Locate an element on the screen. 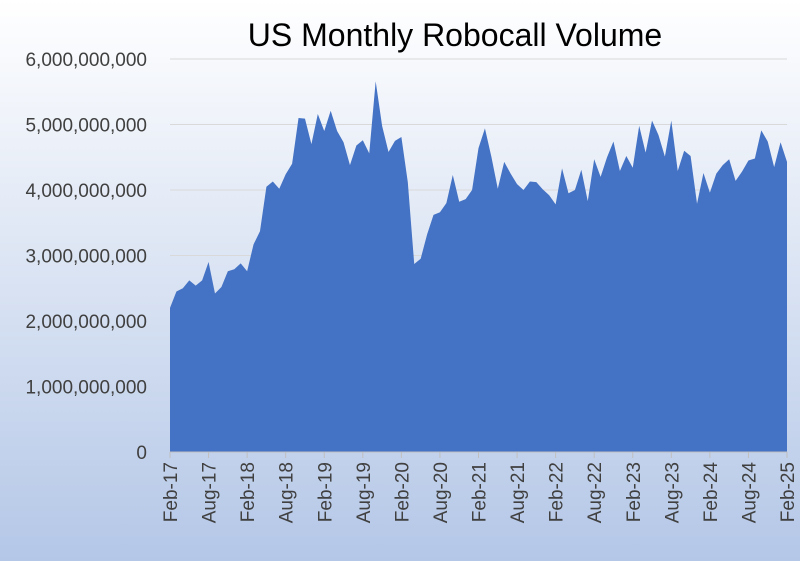  axes is located at coordinates (478, 454).